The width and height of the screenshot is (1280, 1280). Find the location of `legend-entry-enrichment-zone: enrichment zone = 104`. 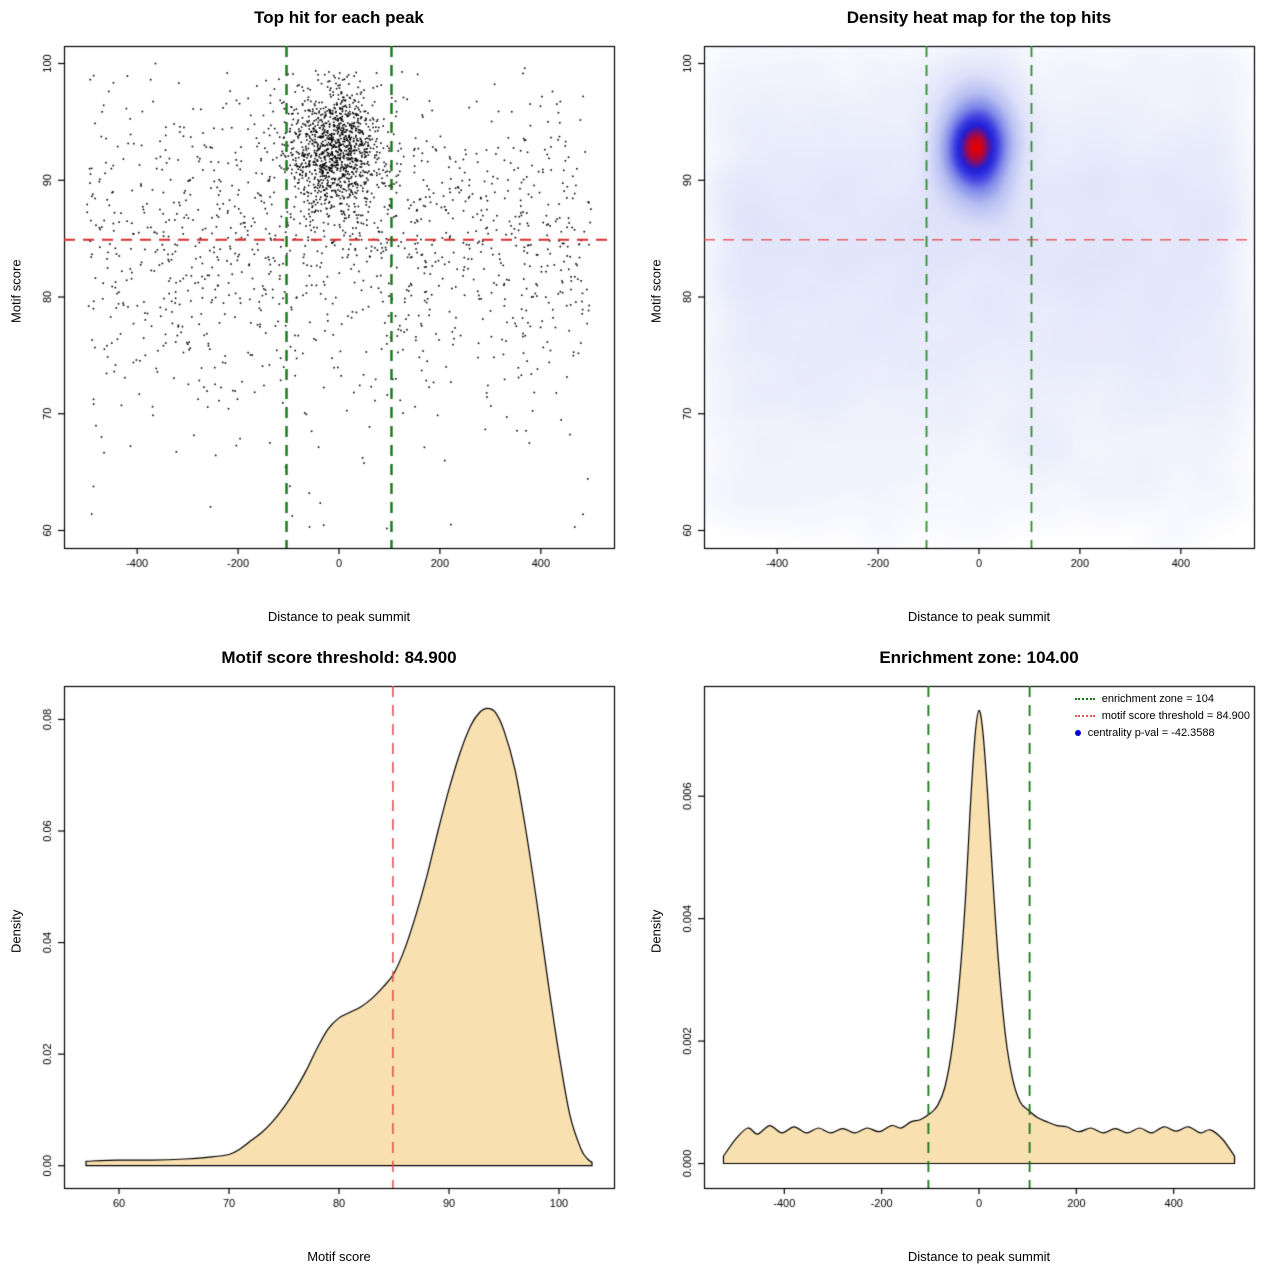

legend-entry-enrichment-zone: enrichment zone = 104 is located at coordinates (1162, 699).